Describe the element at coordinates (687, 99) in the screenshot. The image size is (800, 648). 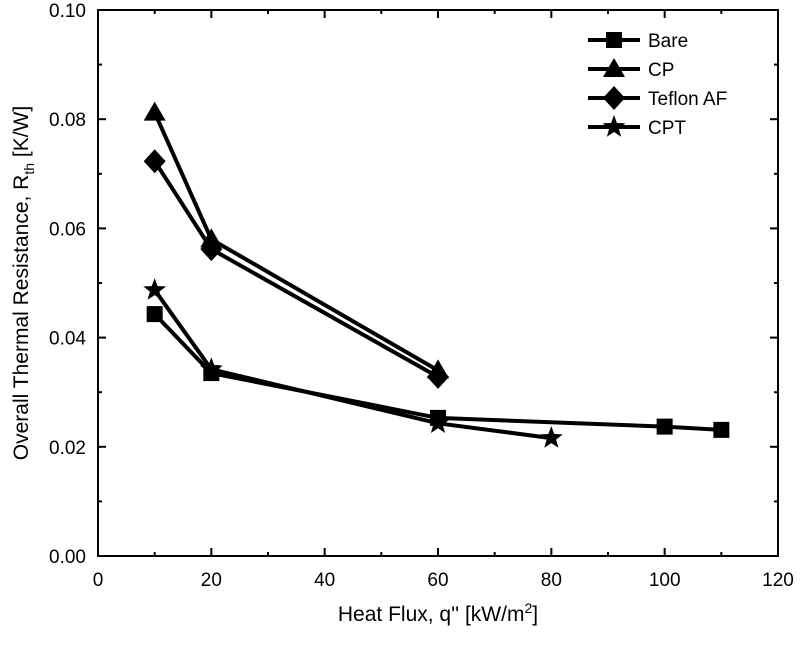
I see `legend-label: Teflon AF` at that location.